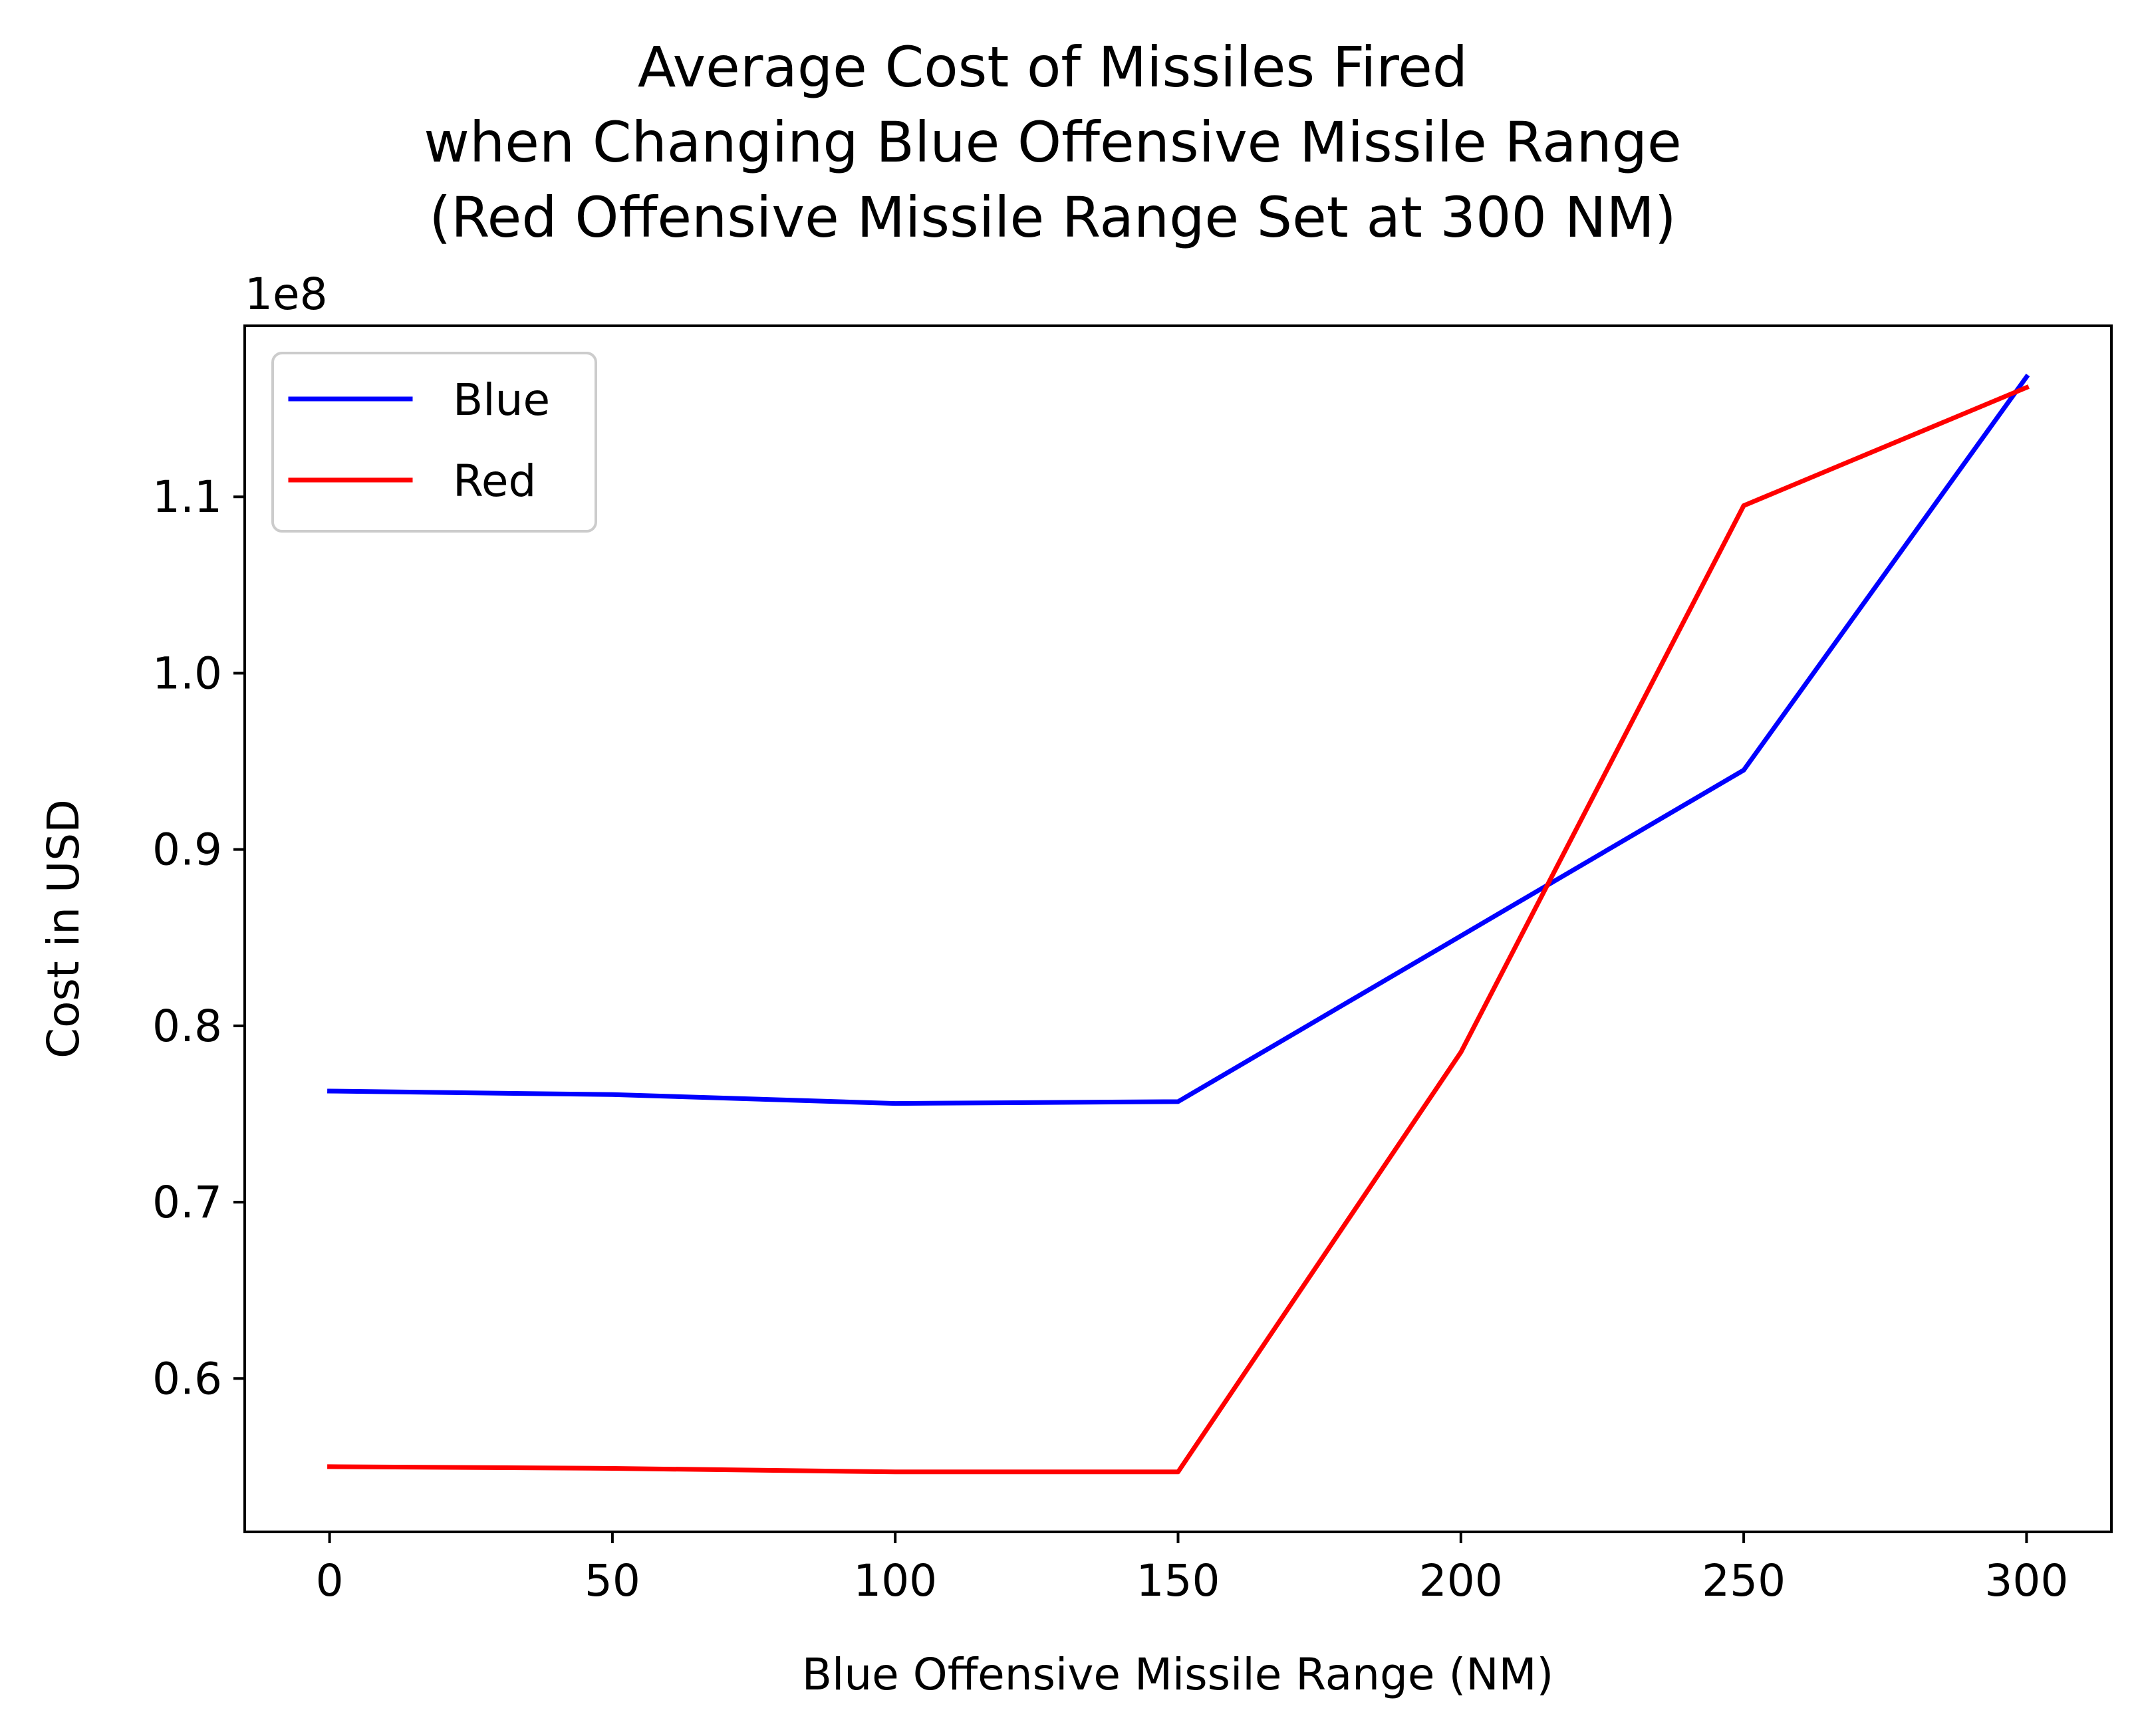 The image size is (2138, 1736). I want to click on y-tick-label: 0.7, so click(187, 1202).